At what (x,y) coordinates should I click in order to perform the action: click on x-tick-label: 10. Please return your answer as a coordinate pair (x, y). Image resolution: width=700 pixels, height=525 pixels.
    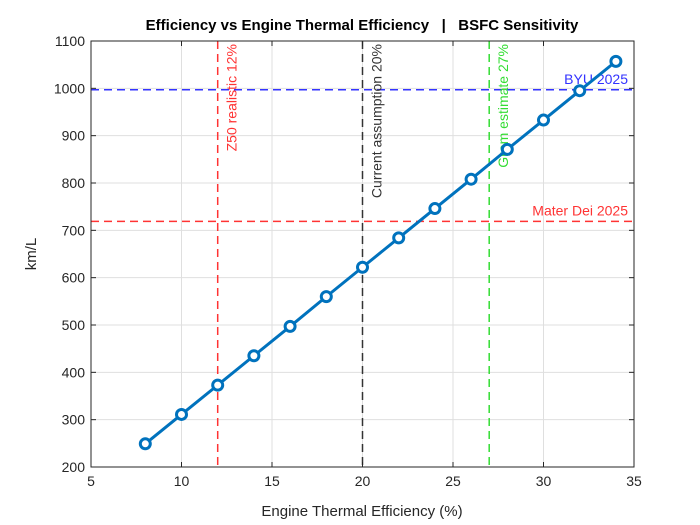
    Looking at the image, I should click on (182, 481).